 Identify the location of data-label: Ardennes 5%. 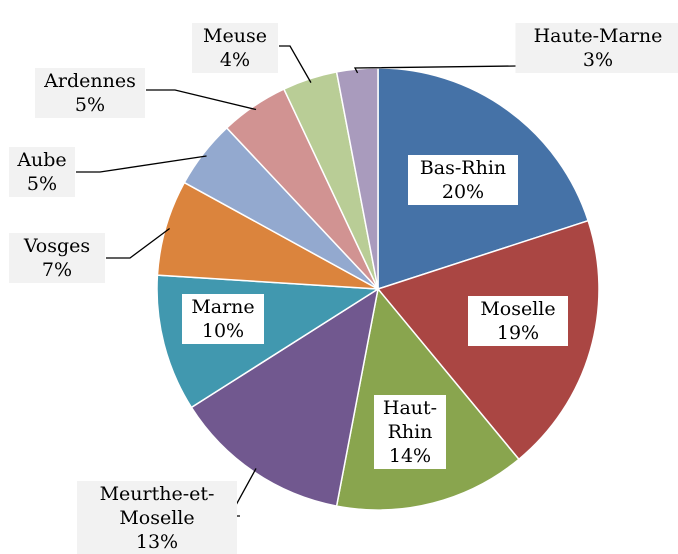
(90, 93).